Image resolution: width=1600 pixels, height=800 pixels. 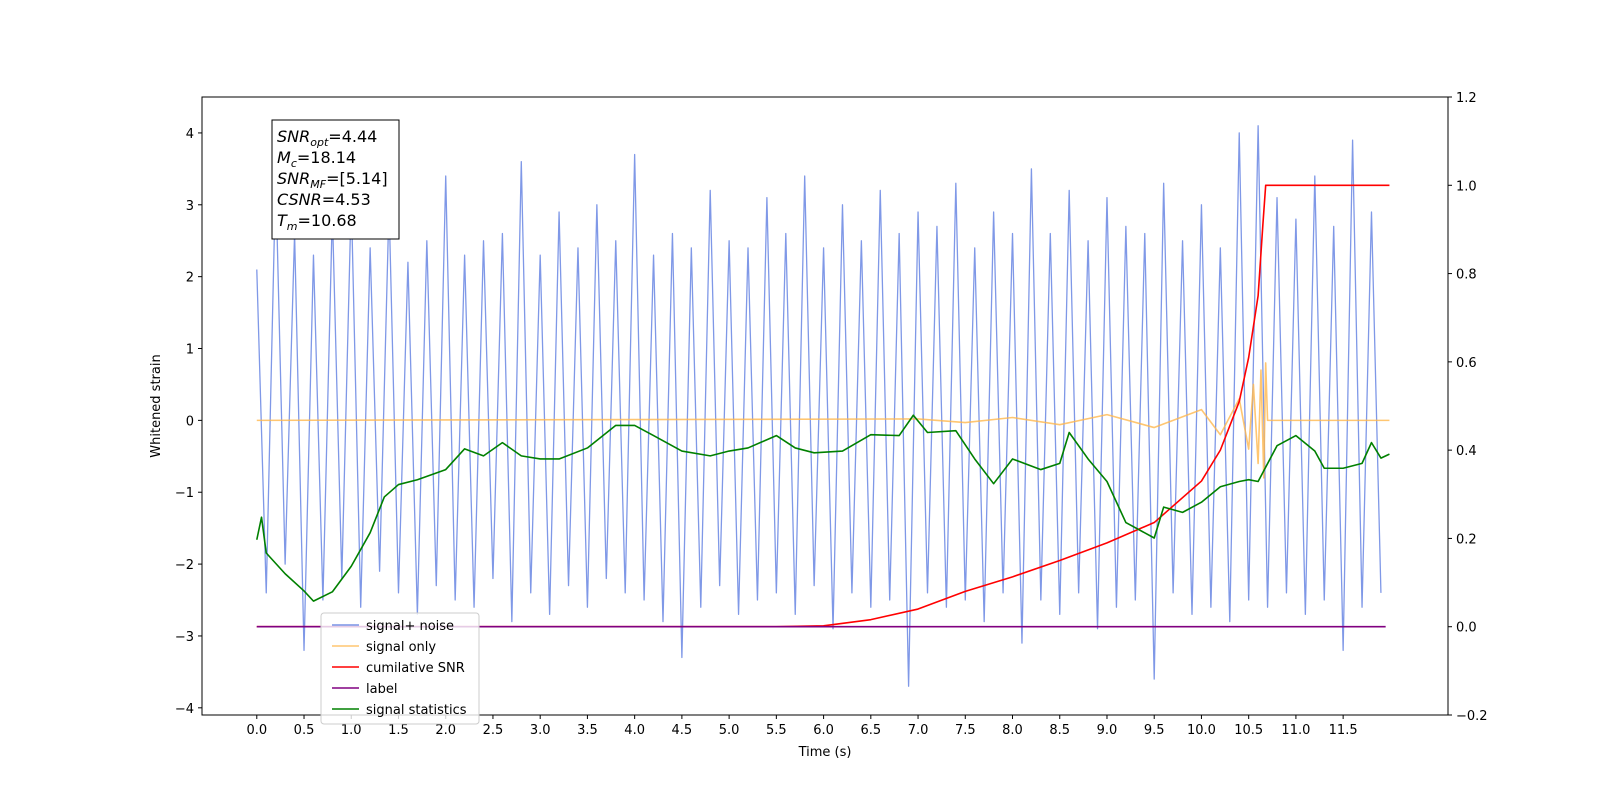 I want to click on y2-tick-label: 0.0, so click(x=1466, y=628).